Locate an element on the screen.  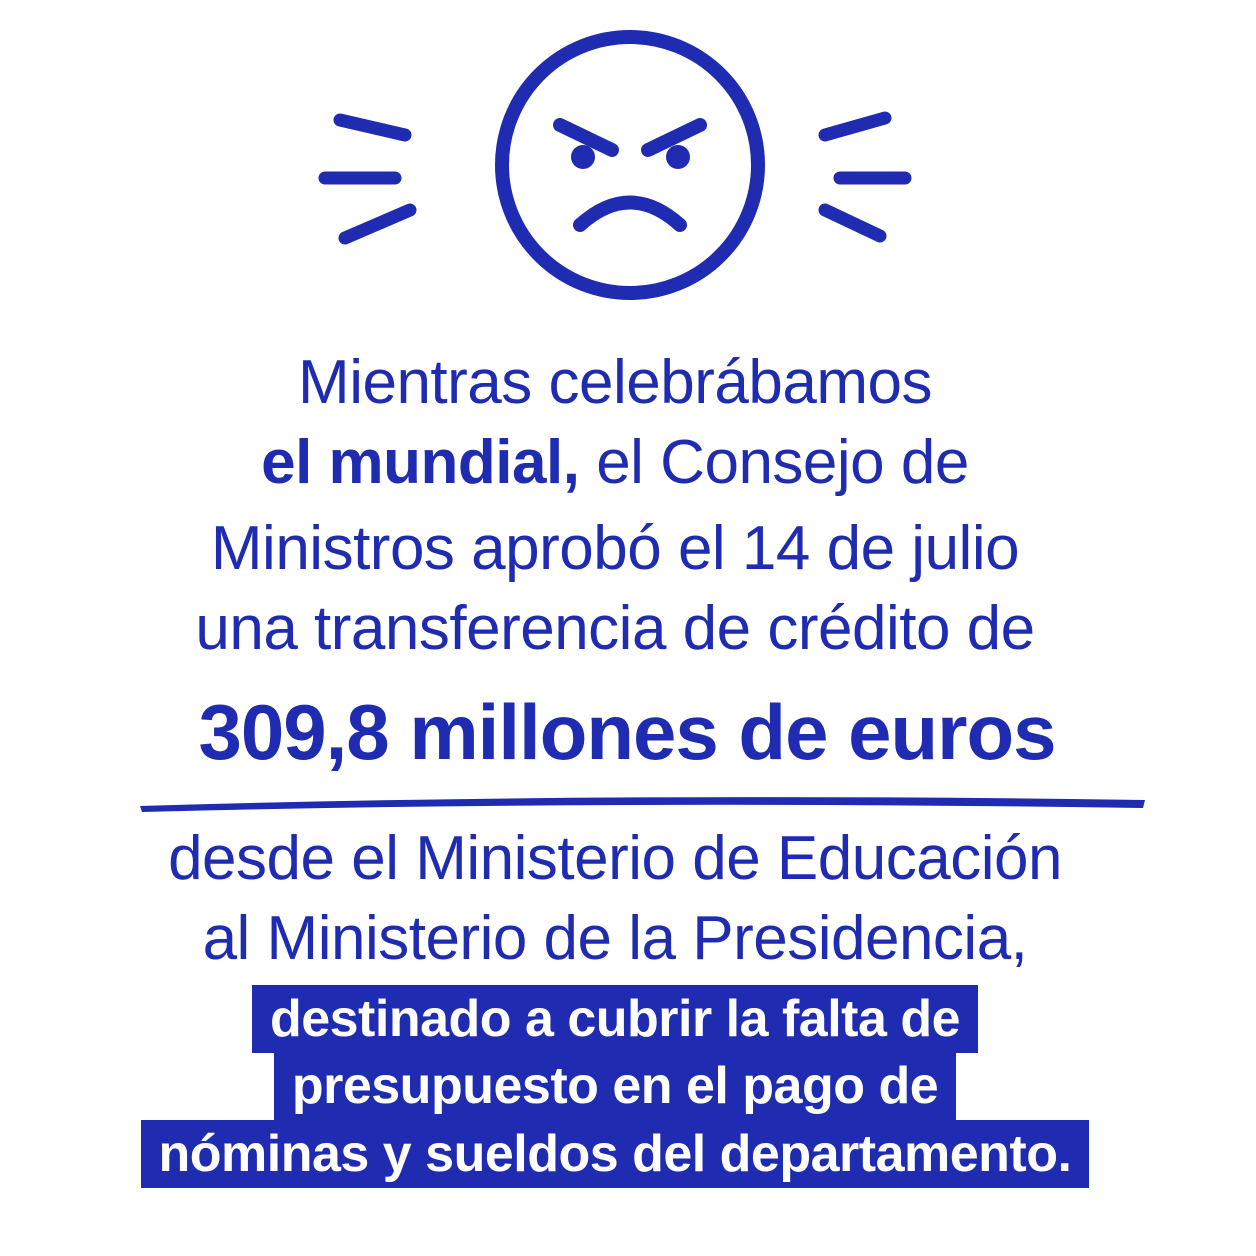
highlight-text: nóminas y sueldos del departamento. is located at coordinates (615, 1154).